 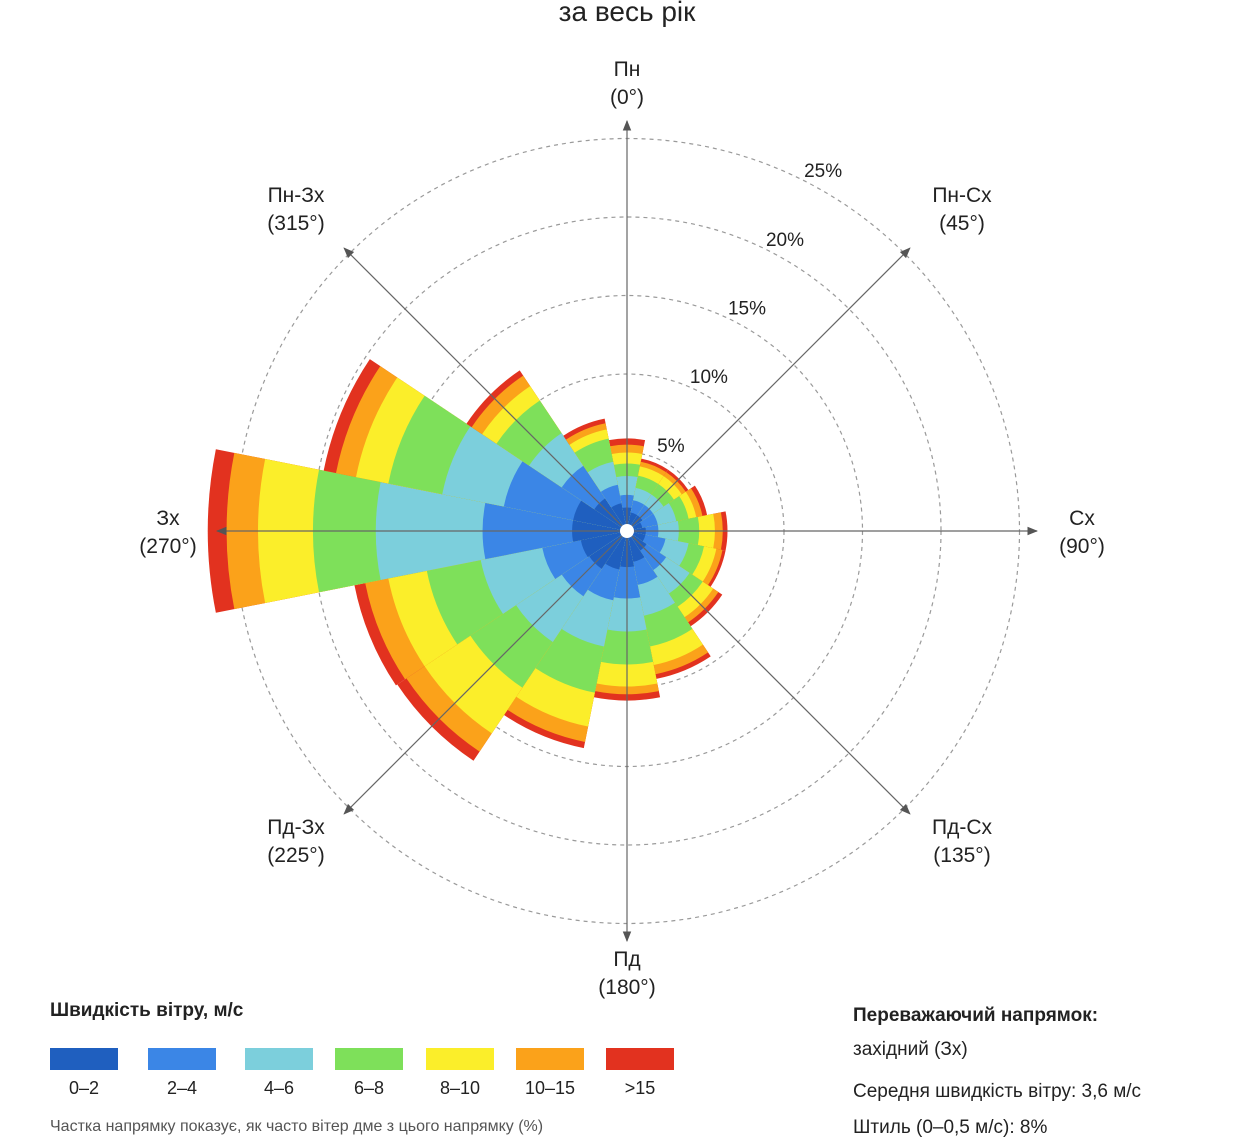 What do you see at coordinates (627, 13) in the screenshot?
I see `chart-title: за весь рік` at bounding box center [627, 13].